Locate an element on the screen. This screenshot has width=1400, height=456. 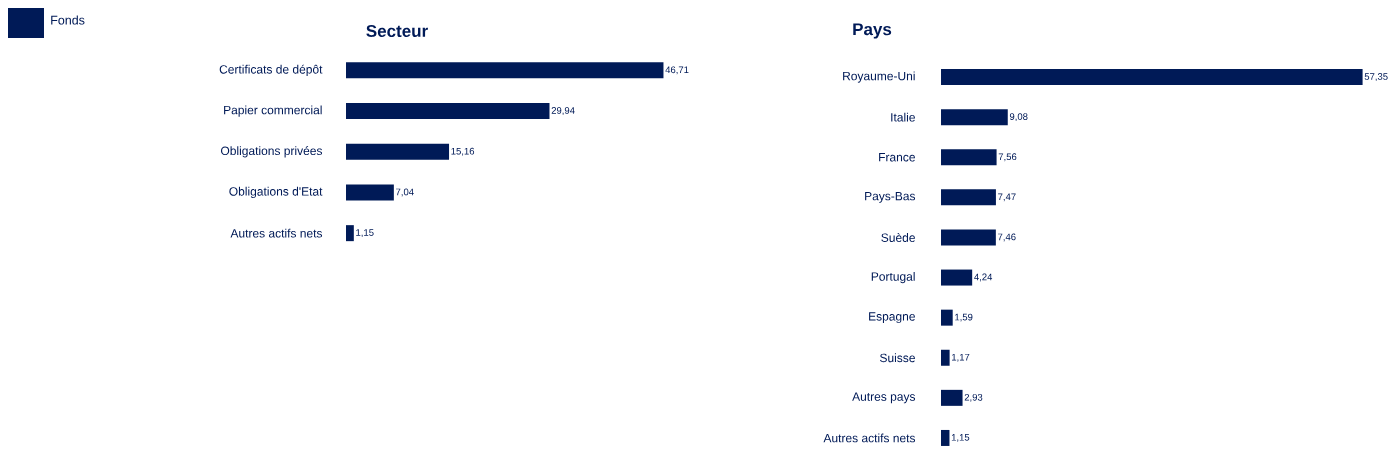
y-tick-label: Suède is located at coordinates (898, 237).